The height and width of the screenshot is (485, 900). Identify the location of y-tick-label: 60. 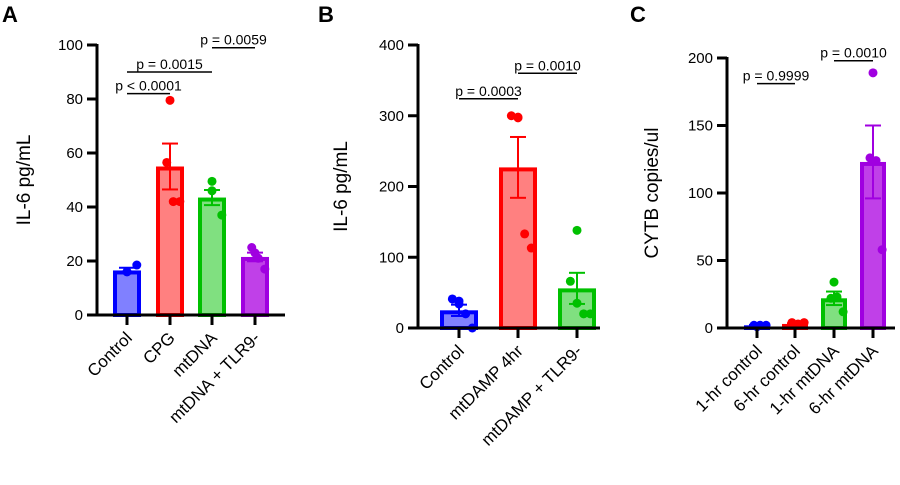
(74, 153).